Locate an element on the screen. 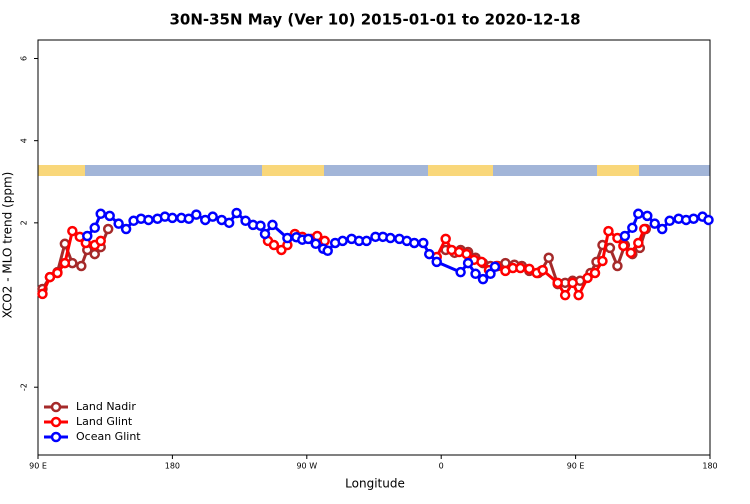  legend-label: Ocean Glint is located at coordinates (108, 436).